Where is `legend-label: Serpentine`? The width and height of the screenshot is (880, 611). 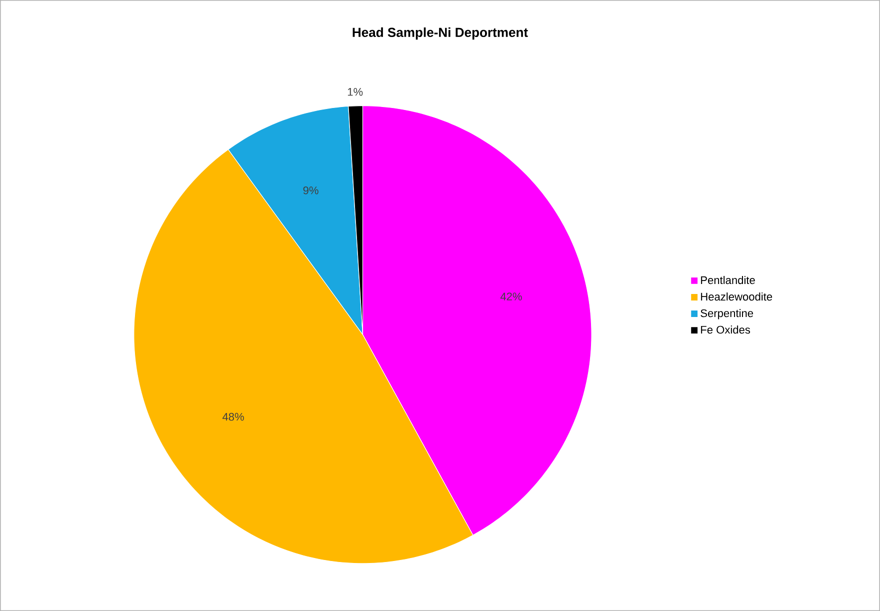
legend-label: Serpentine is located at coordinates (727, 314).